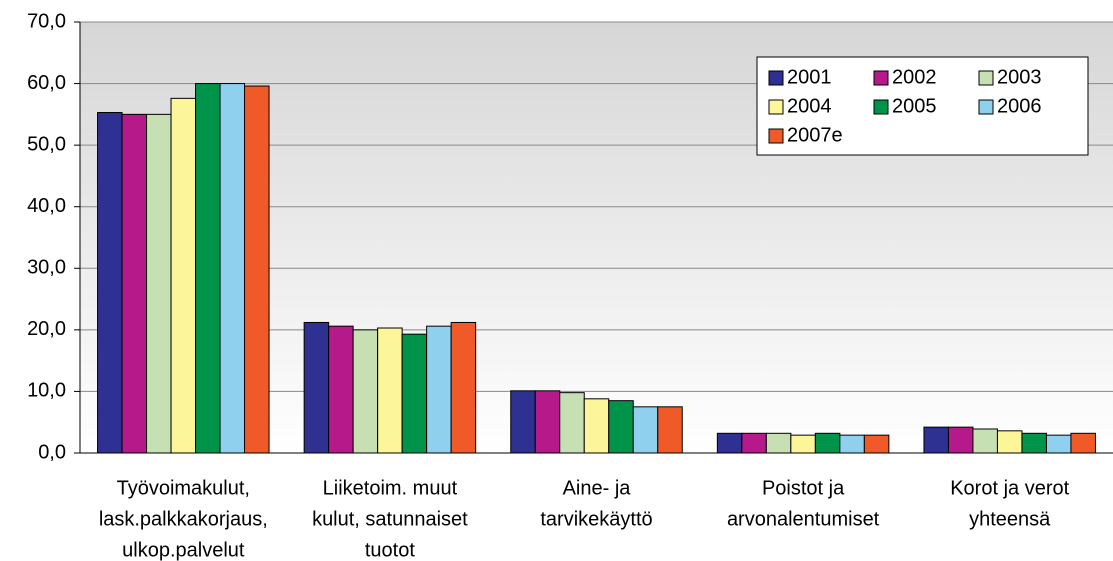  Describe the element at coordinates (596, 519) in the screenshot. I see `x-tick-label: tarvikekäyttö` at that location.